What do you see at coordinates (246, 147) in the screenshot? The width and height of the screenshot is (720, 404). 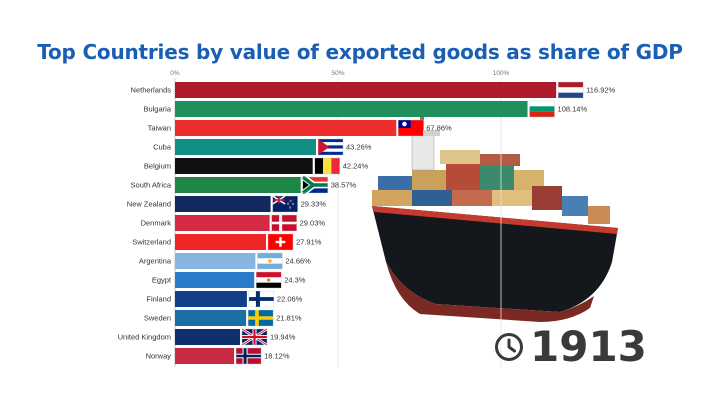 I see `bar-cuba` at bounding box center [246, 147].